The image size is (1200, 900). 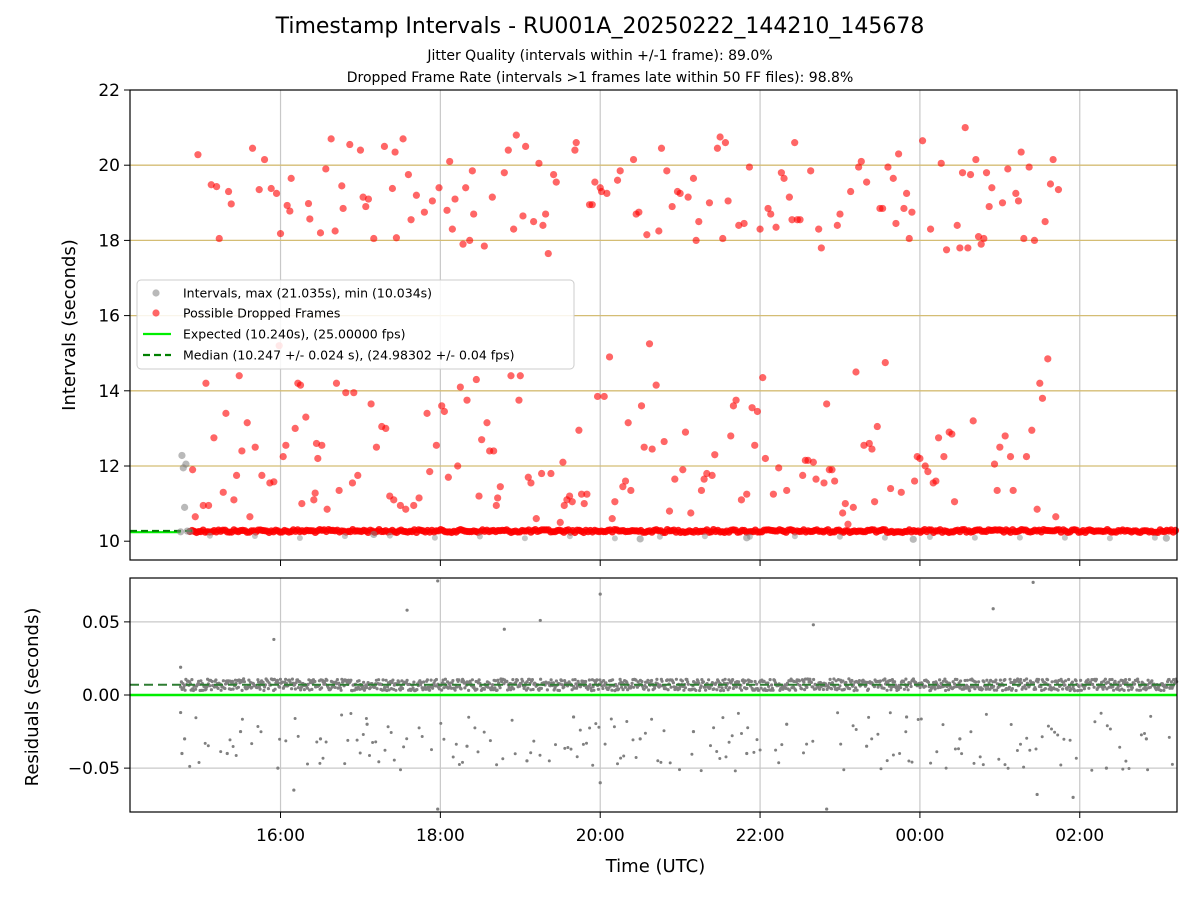 What do you see at coordinates (32, 697) in the screenshot?
I see `bottom-y-axis-label: Residuals (seconds)` at bounding box center [32, 697].